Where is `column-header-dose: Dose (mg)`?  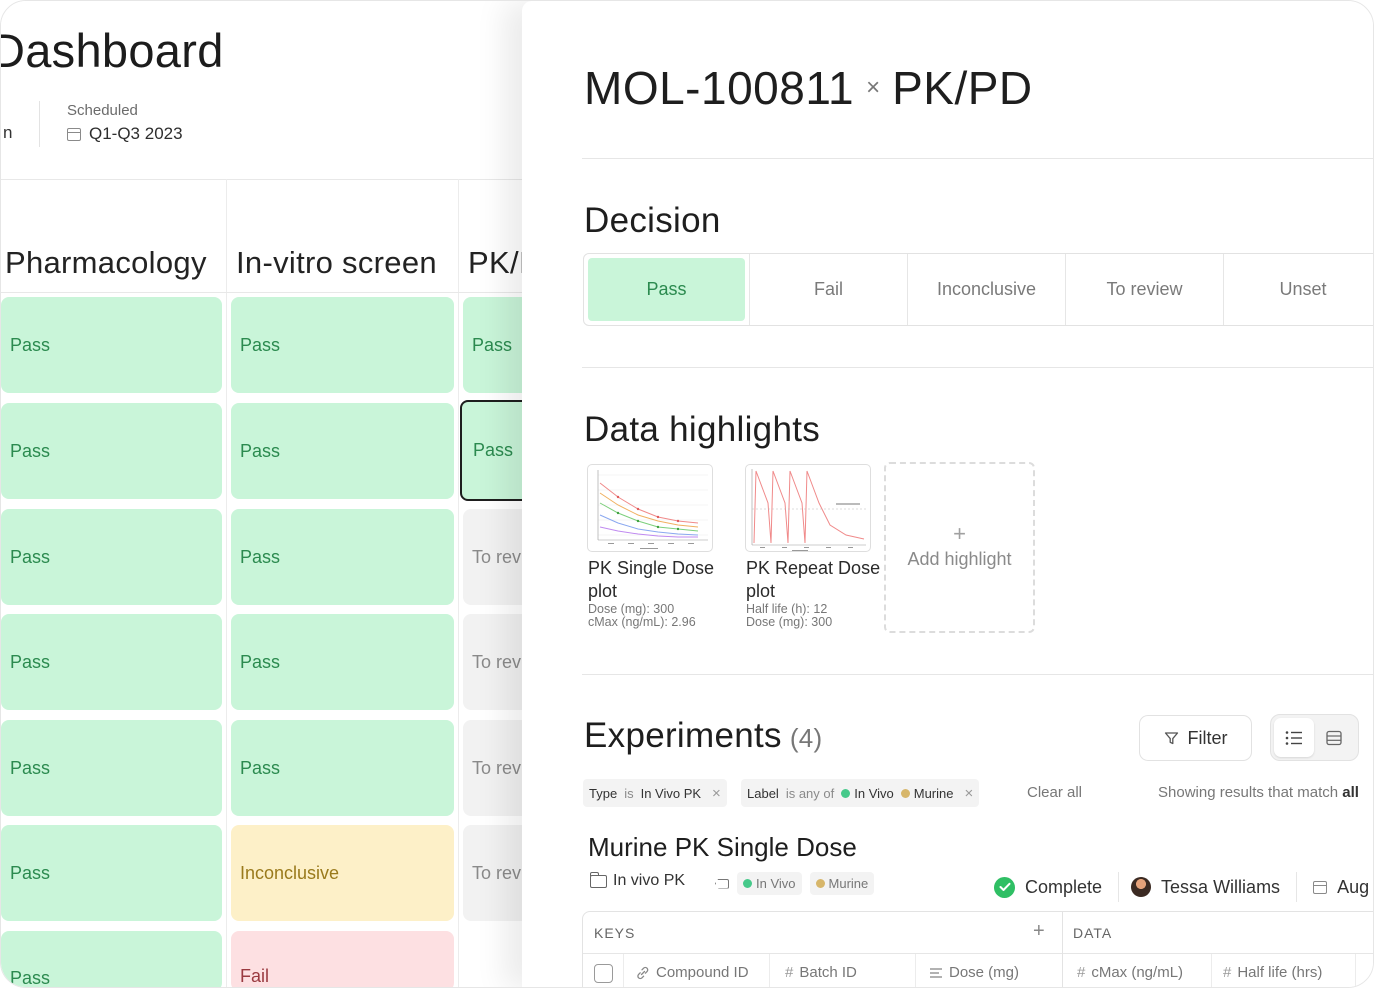 column-header-dose: Dose (mg) is located at coordinates (974, 972).